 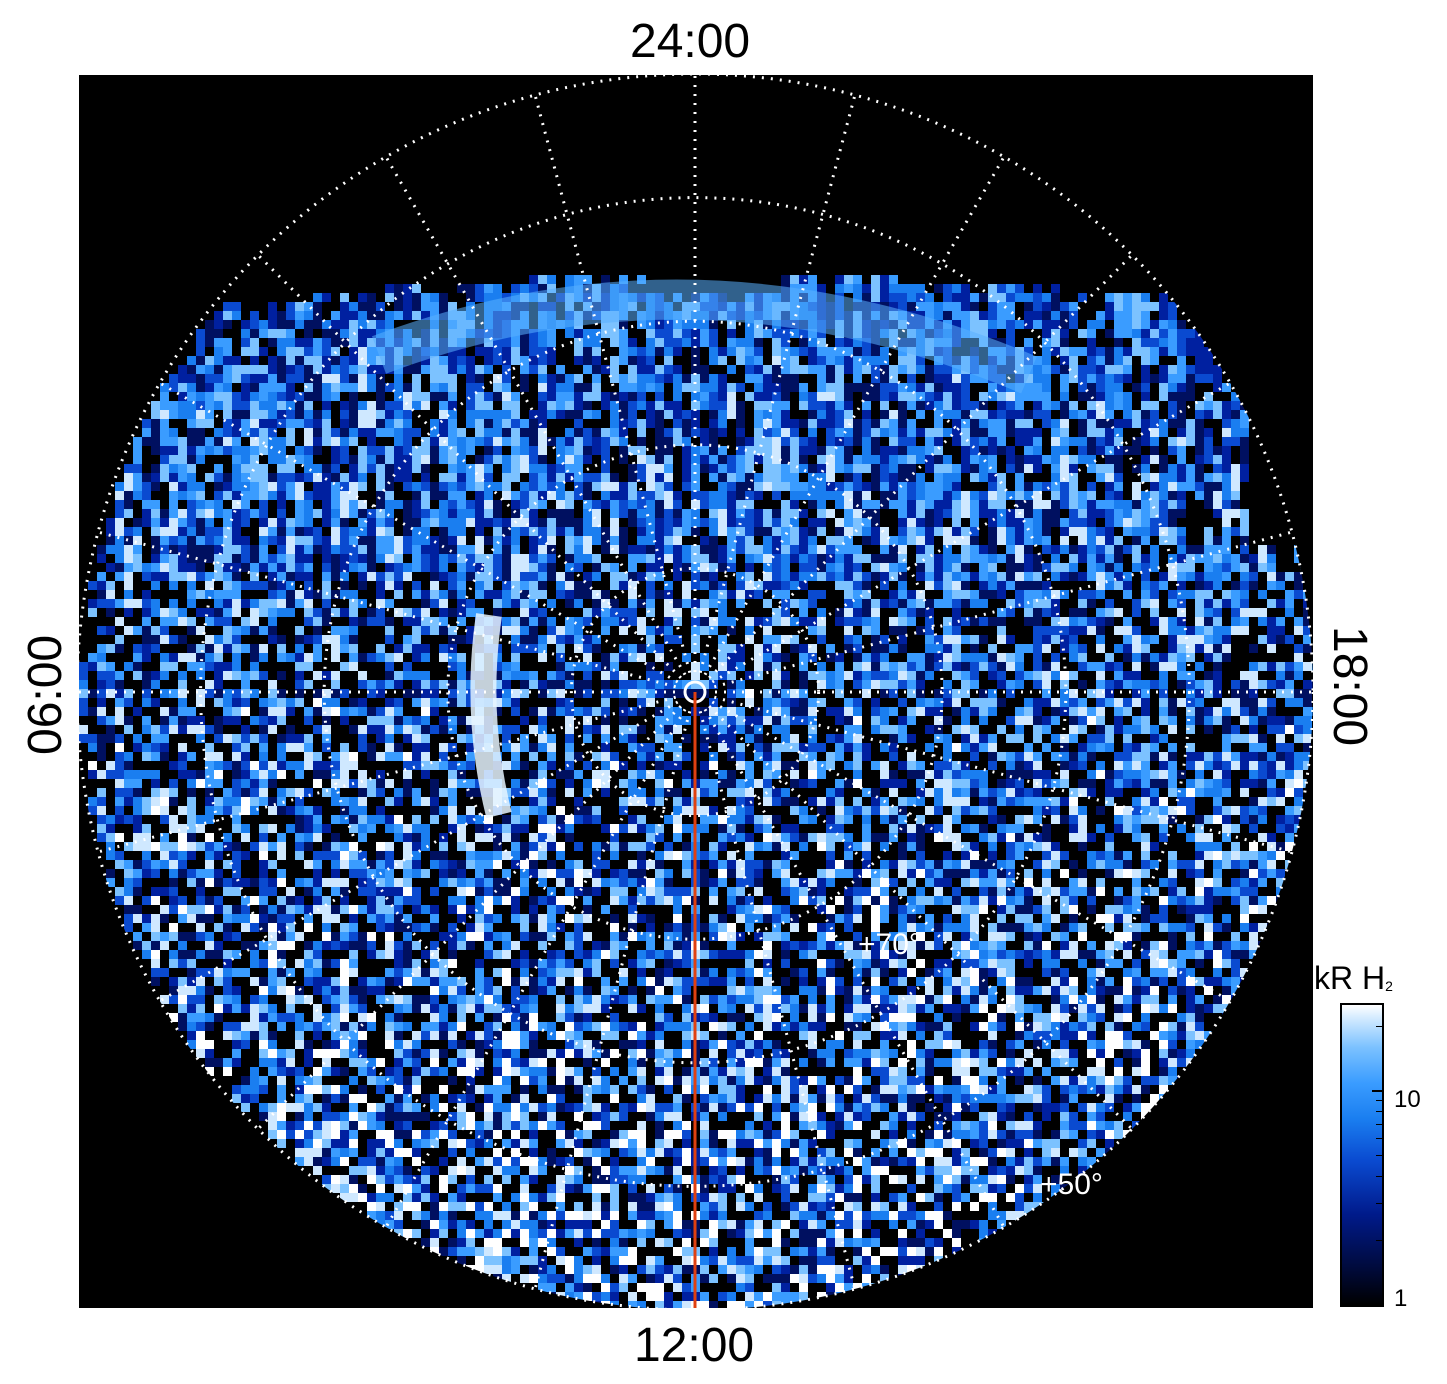 What do you see at coordinates (1353, 978) in the screenshot?
I see `colorbar-title: kR H2` at bounding box center [1353, 978].